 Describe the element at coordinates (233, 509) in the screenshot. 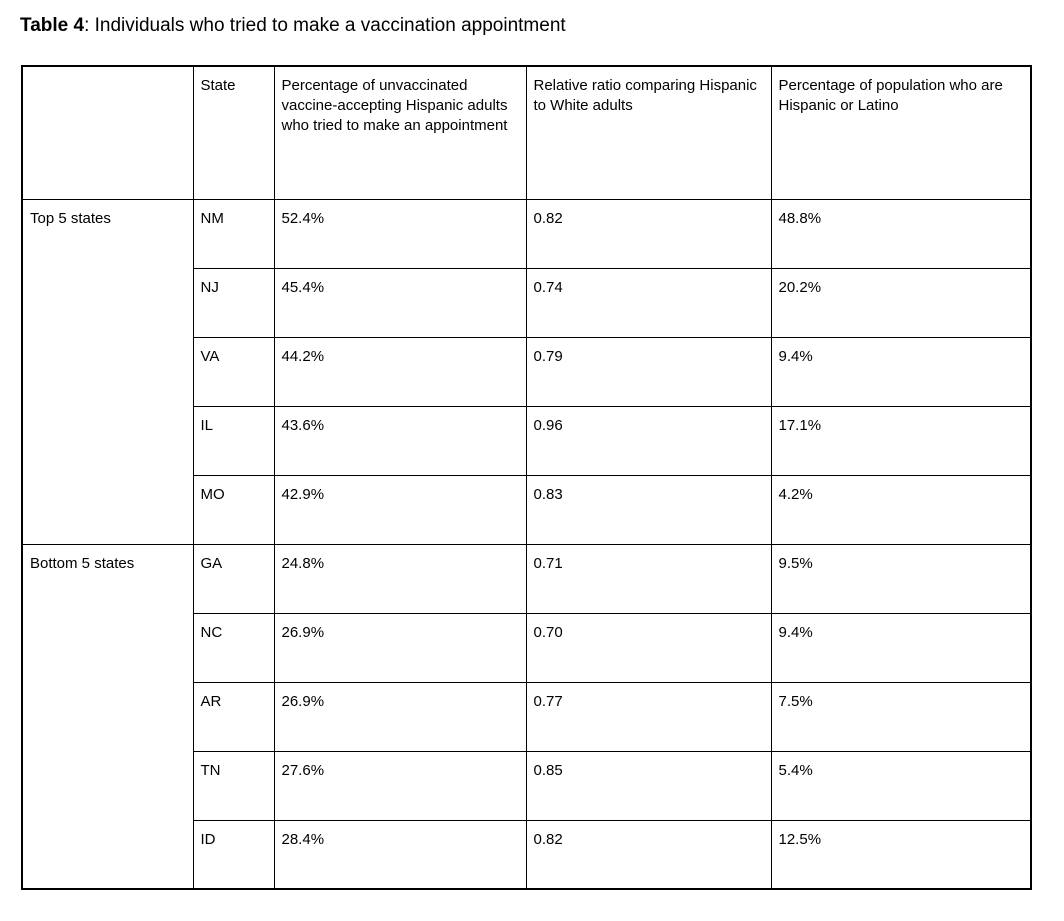

I see `state-cell: MO` at that location.